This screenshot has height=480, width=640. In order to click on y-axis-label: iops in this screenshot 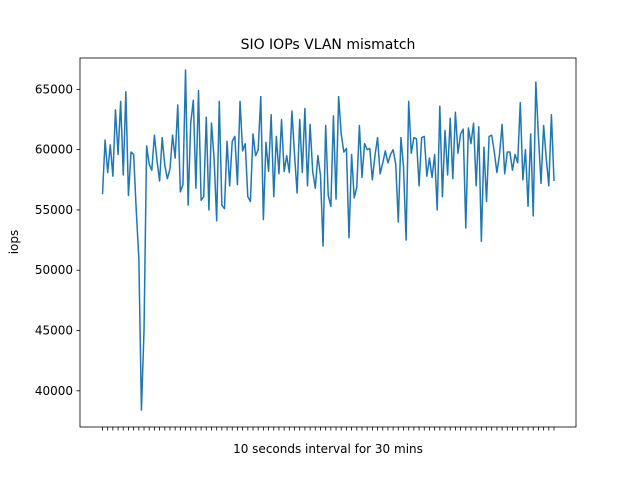, I will do `click(14, 242)`.